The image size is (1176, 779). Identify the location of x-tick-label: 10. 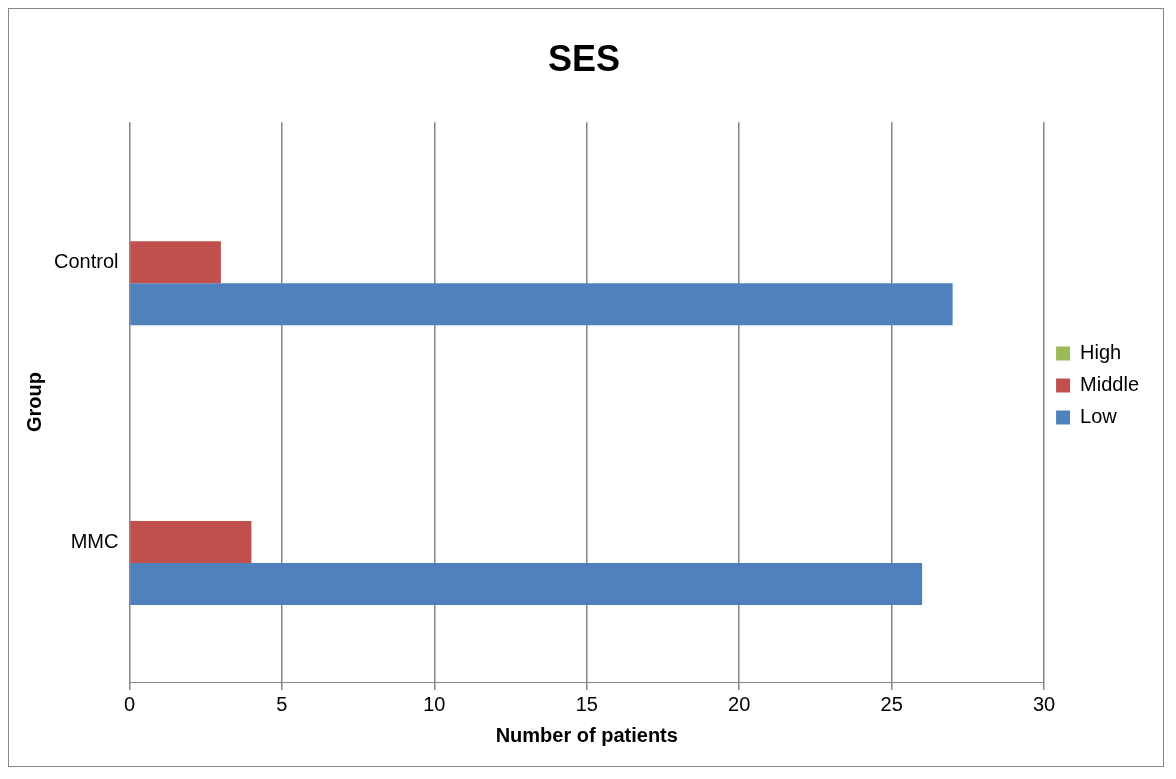
(434, 703).